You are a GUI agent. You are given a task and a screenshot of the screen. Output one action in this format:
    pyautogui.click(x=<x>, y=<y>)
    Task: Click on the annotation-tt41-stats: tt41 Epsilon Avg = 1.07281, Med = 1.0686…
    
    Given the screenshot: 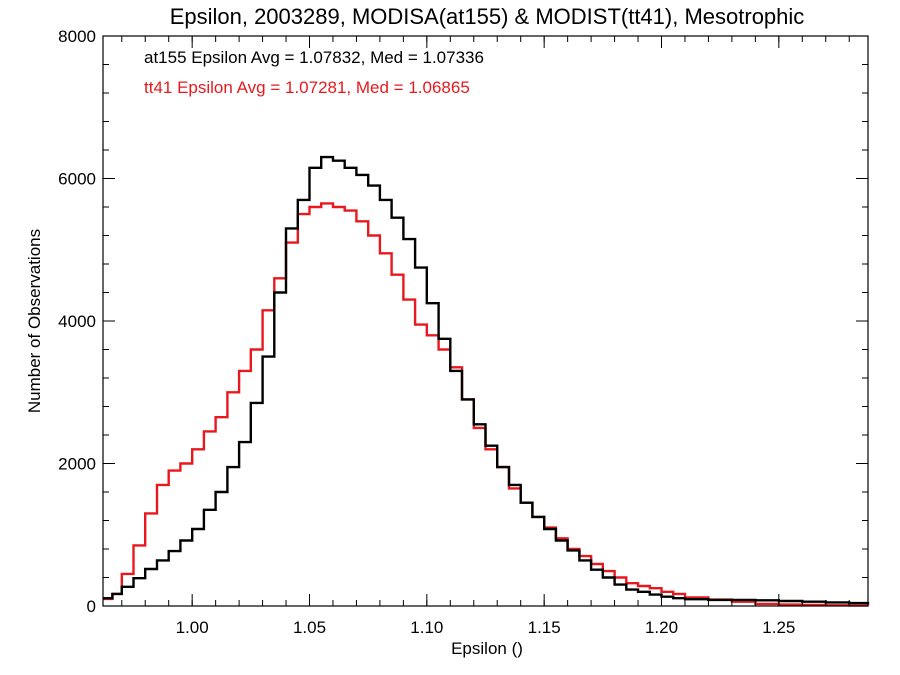 What is the action you would take?
    pyautogui.click(x=307, y=87)
    